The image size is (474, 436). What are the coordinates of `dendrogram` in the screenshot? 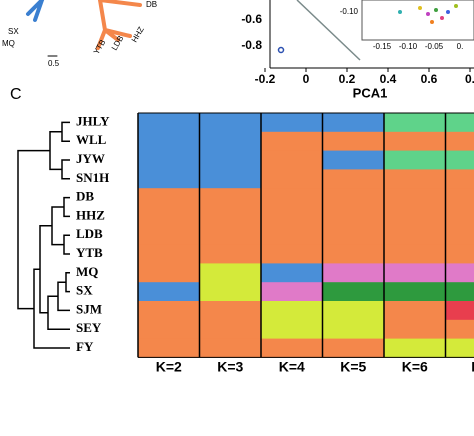 It's located at (43, 235).